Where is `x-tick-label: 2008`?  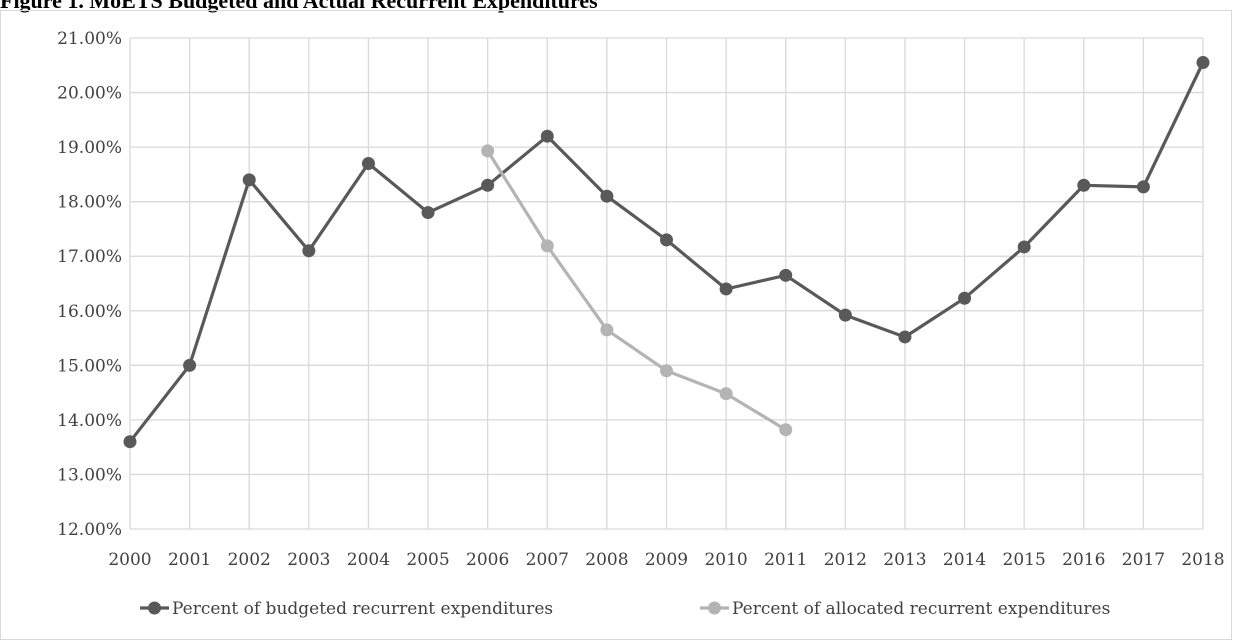 x-tick-label: 2008 is located at coordinates (606, 560).